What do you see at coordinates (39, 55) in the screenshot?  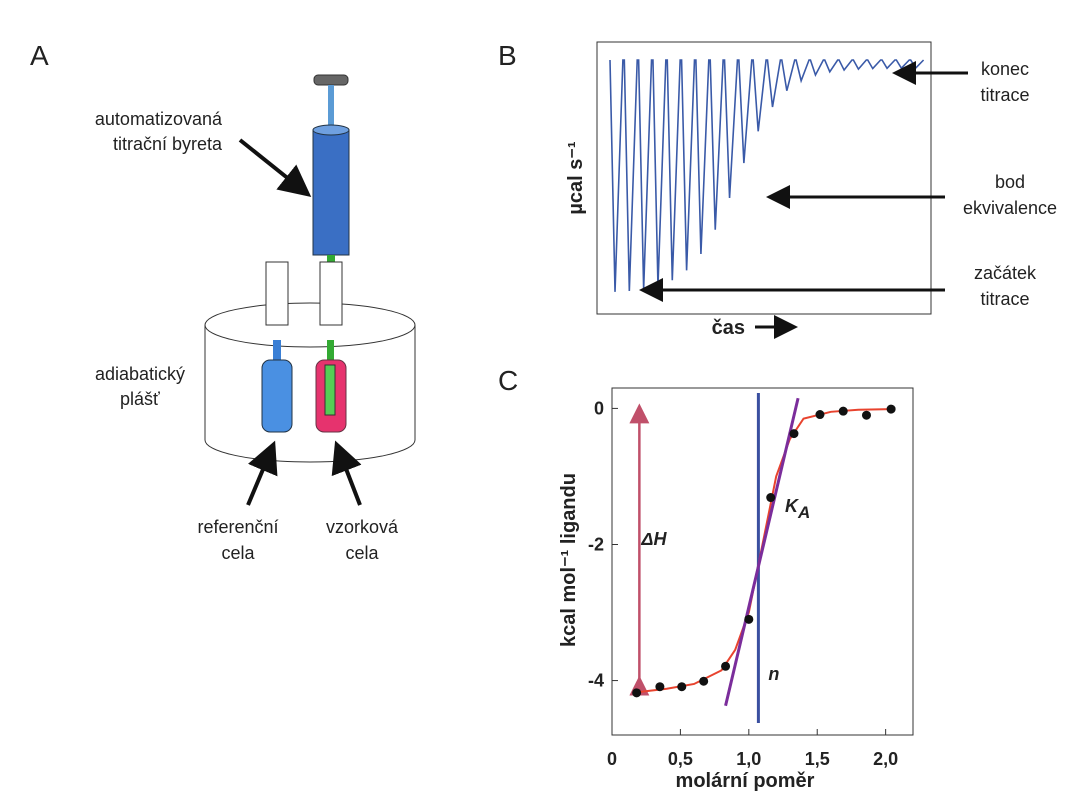 I see `panel-label: A` at bounding box center [39, 55].